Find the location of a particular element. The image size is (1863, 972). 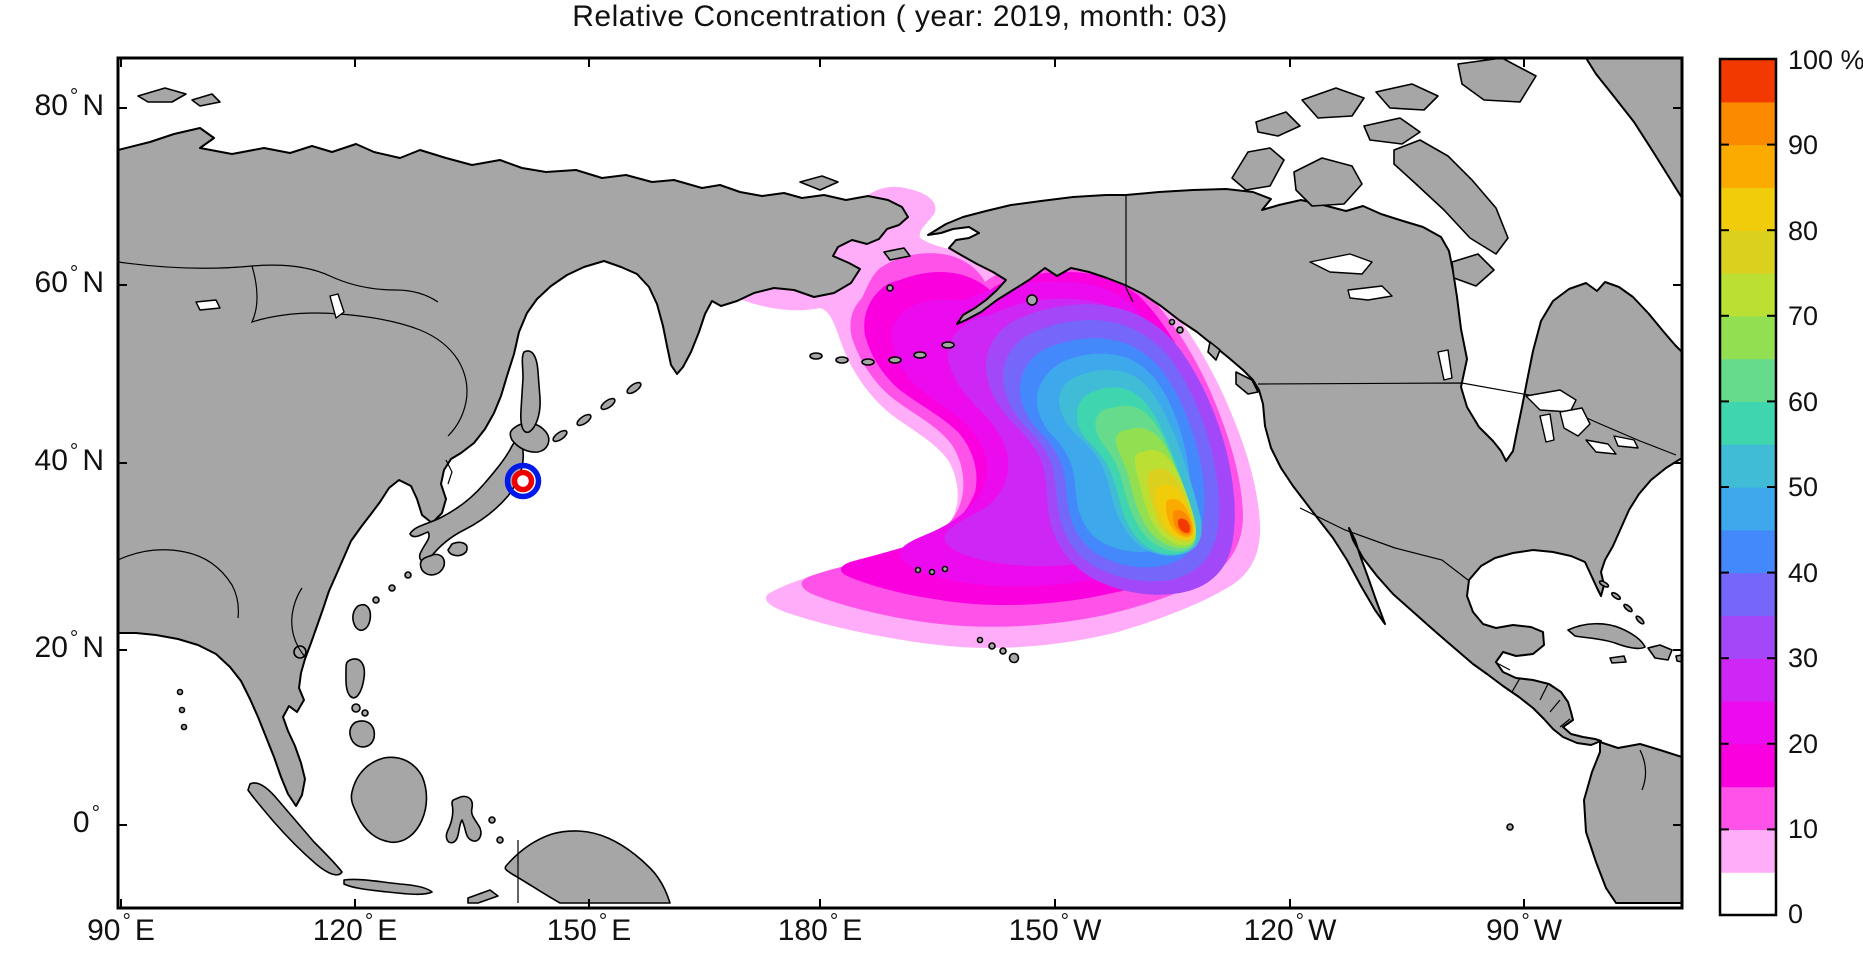

lake-huron is located at coordinates (1575, 422).